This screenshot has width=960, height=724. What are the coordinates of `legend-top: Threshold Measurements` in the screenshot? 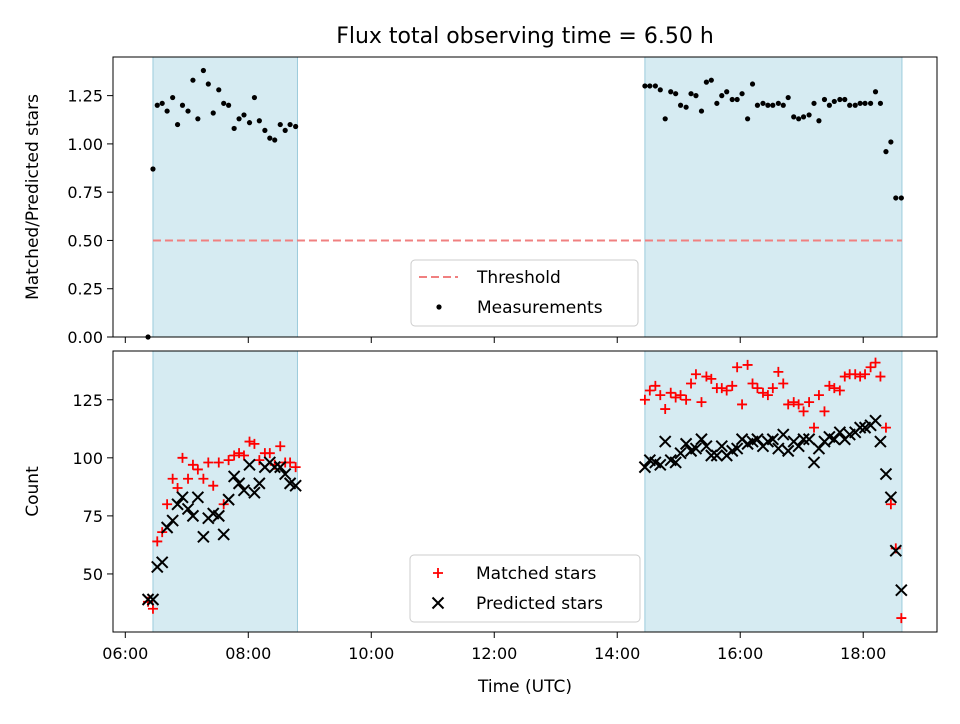 It's located at (524, 293).